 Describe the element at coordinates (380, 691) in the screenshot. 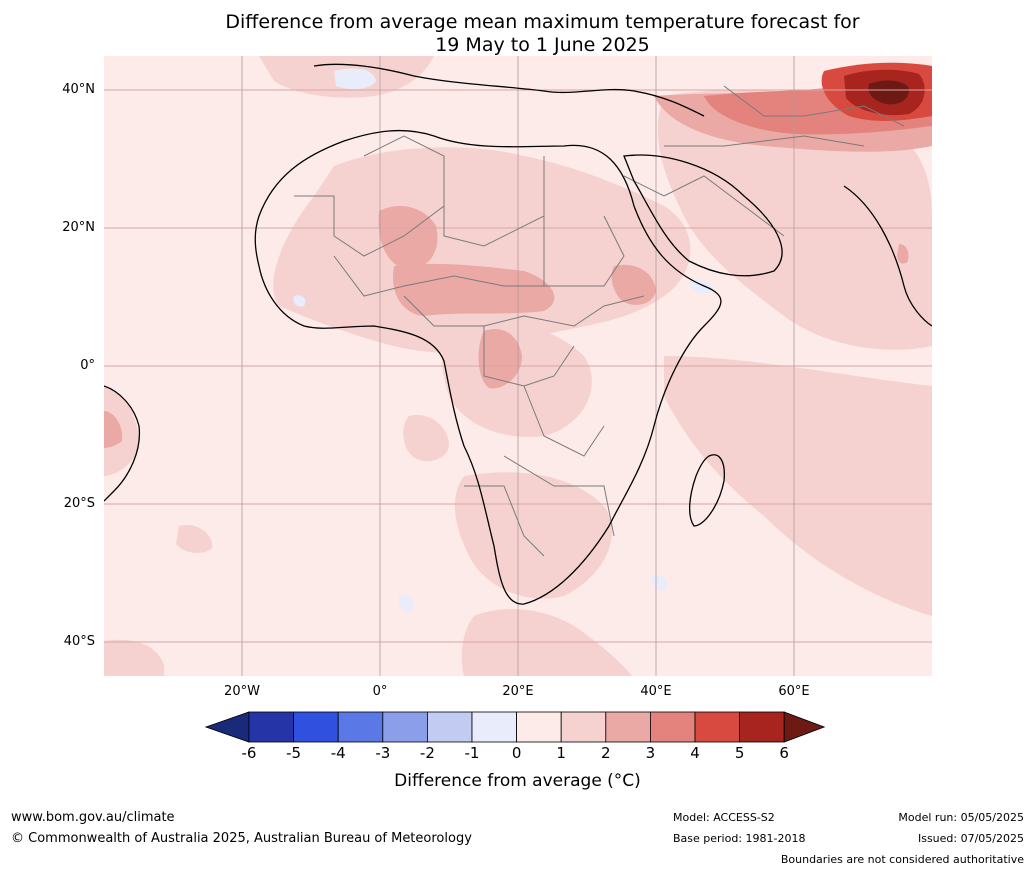

I see `lon-label-0: 0°` at that location.